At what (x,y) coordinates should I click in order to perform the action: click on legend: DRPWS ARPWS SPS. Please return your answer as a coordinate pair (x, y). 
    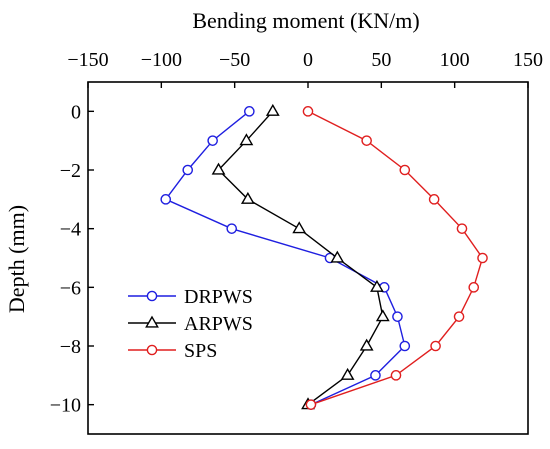
    Looking at the image, I should click on (190, 324).